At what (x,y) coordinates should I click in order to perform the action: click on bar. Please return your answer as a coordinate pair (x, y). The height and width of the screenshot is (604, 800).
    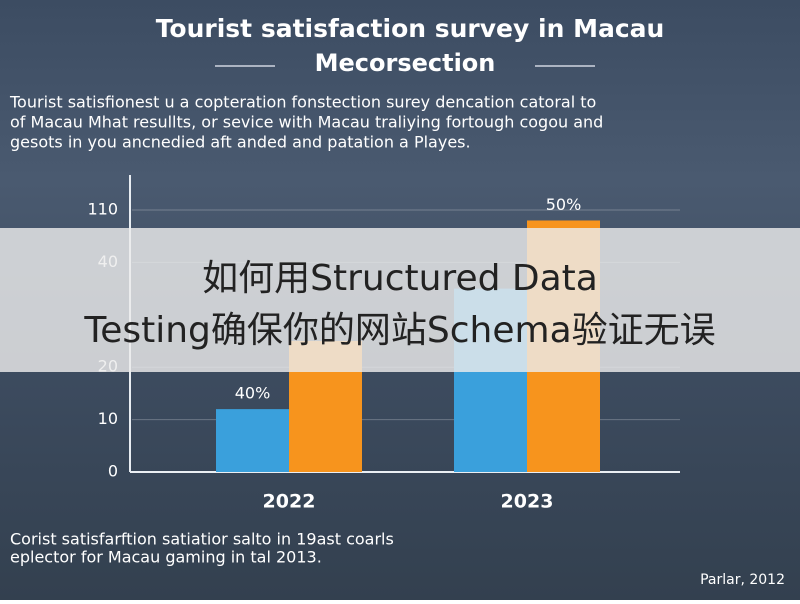
    Looking at the image, I should click on (252, 440).